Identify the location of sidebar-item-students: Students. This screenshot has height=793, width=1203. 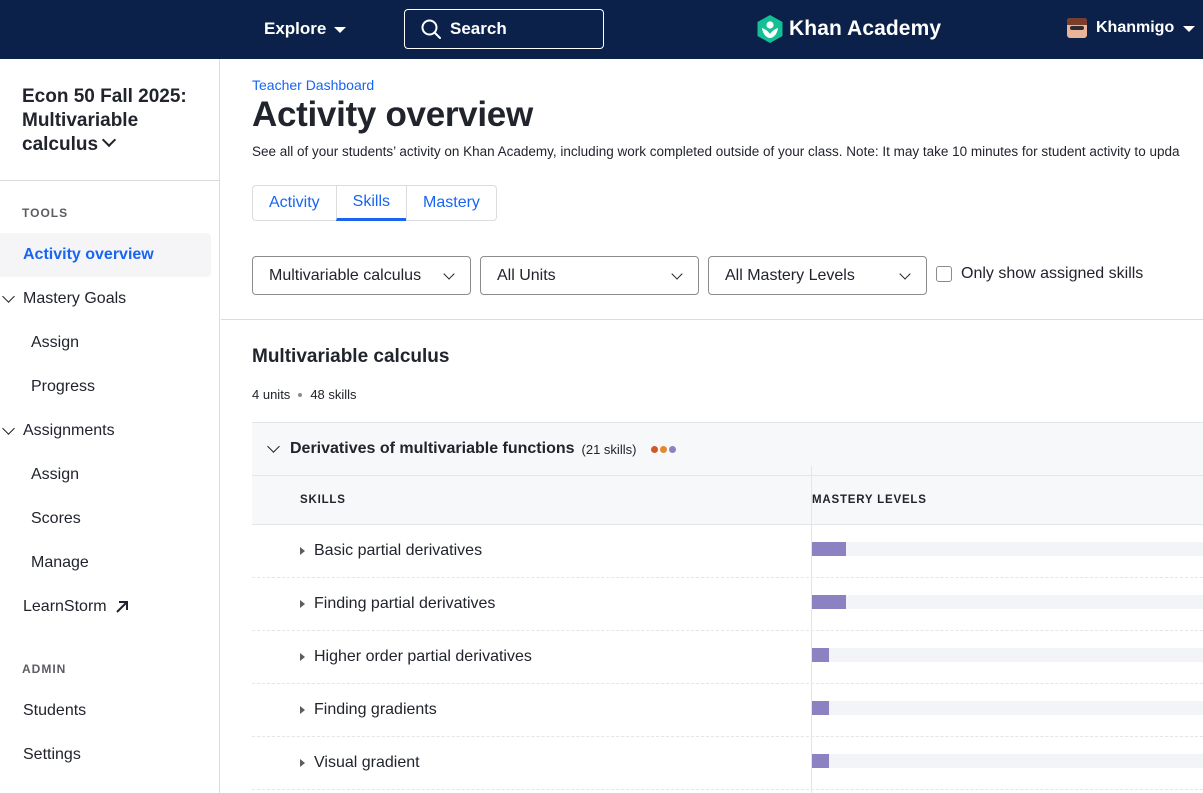
(105, 711).